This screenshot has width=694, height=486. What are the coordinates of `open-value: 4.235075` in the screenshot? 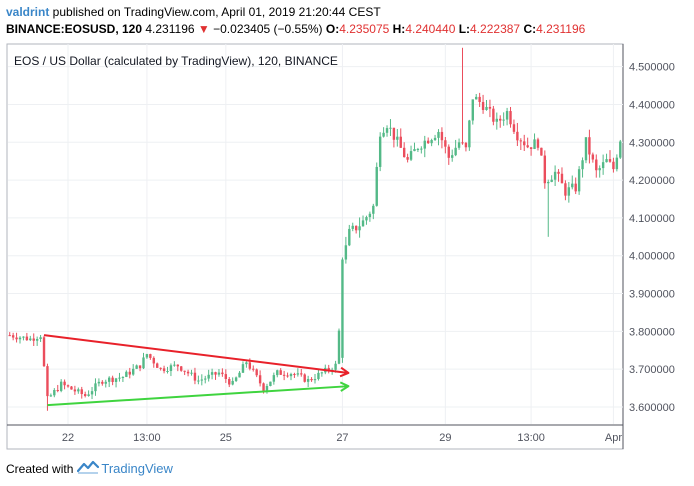 It's located at (364, 29).